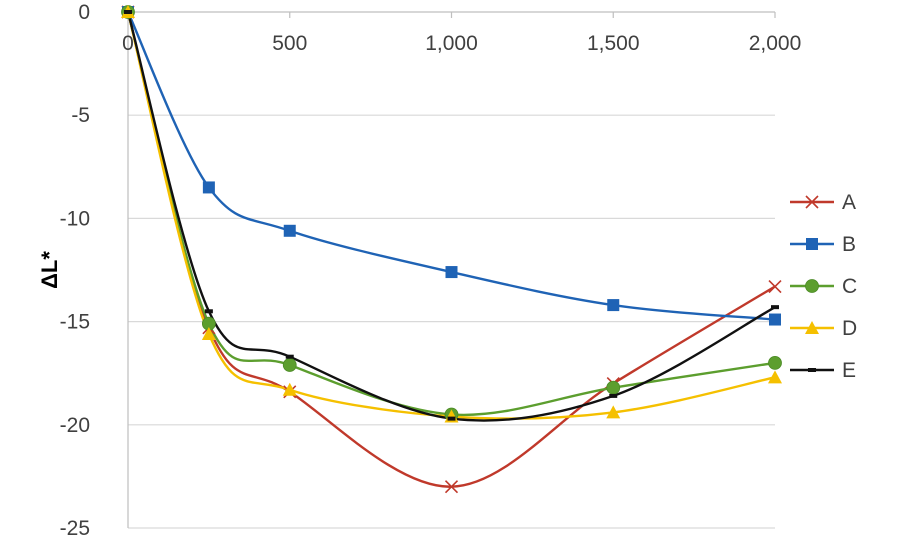 This screenshot has height=550, width=900. I want to click on legend-label-B: B, so click(849, 244).